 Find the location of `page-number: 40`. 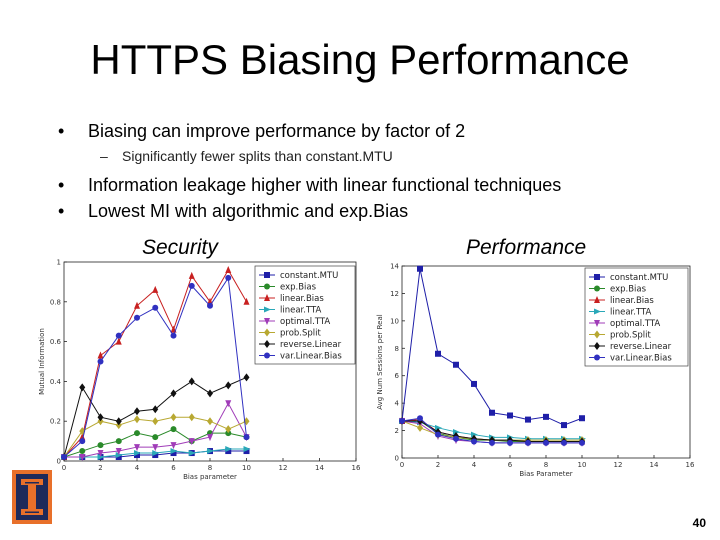

page-number: 40 is located at coordinates (699, 523).